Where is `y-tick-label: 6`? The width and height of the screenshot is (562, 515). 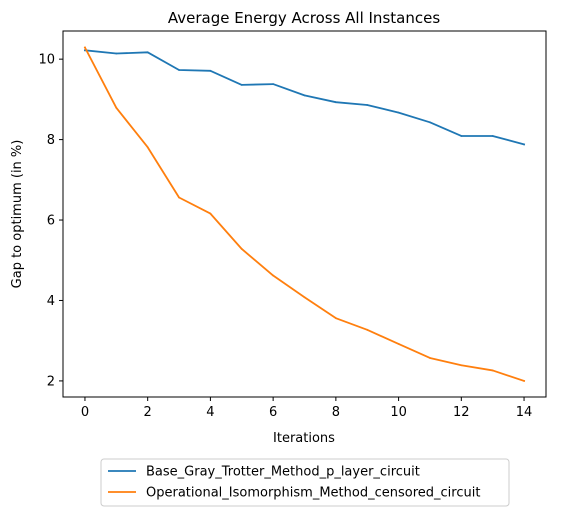 y-tick-label: 6 is located at coordinates (51, 221).